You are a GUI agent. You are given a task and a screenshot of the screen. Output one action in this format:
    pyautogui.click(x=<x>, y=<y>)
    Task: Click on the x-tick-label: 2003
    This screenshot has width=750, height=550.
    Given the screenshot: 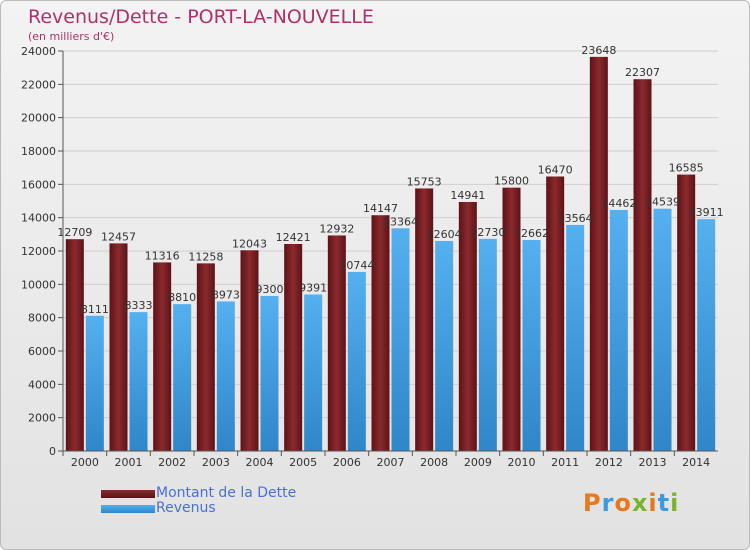 What is the action you would take?
    pyautogui.click(x=216, y=462)
    